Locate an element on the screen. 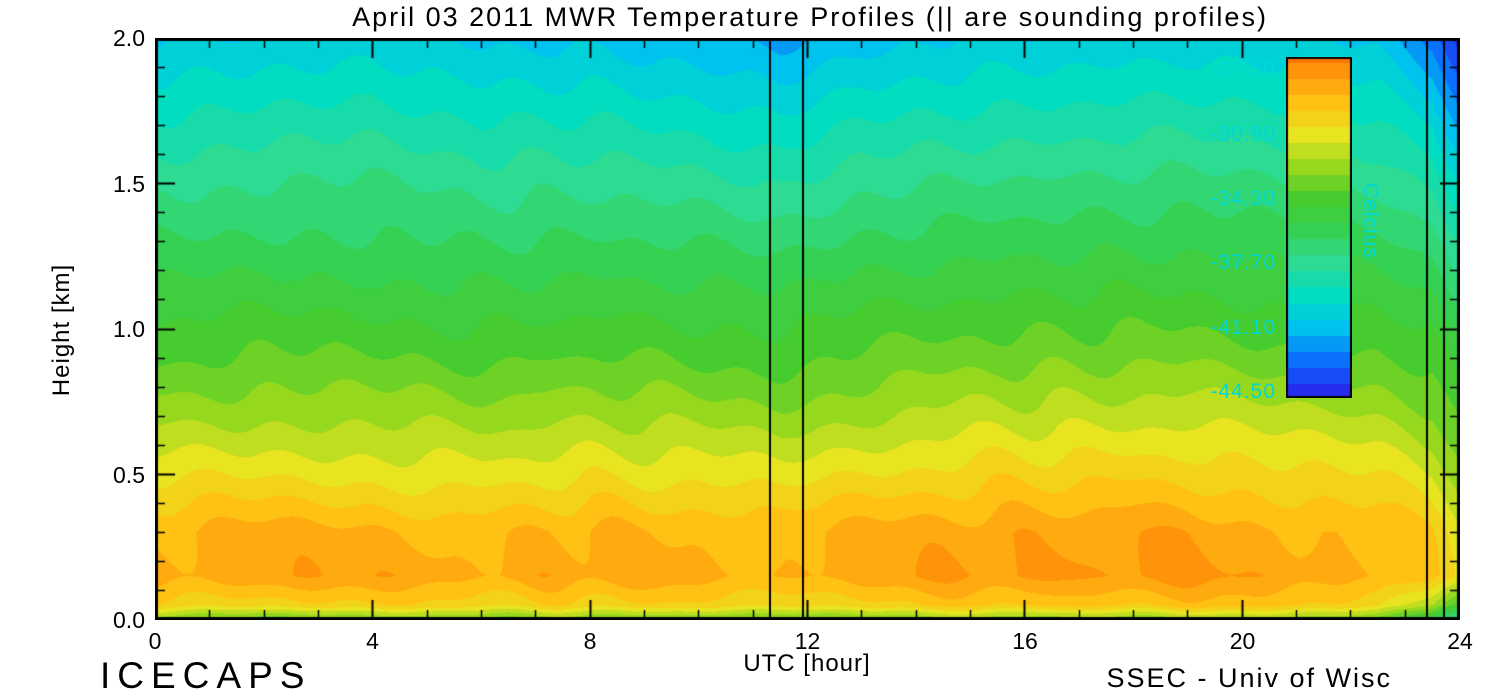 The height and width of the screenshot is (700, 1500). x-axis-label: UTC [hour] is located at coordinates (807, 663).